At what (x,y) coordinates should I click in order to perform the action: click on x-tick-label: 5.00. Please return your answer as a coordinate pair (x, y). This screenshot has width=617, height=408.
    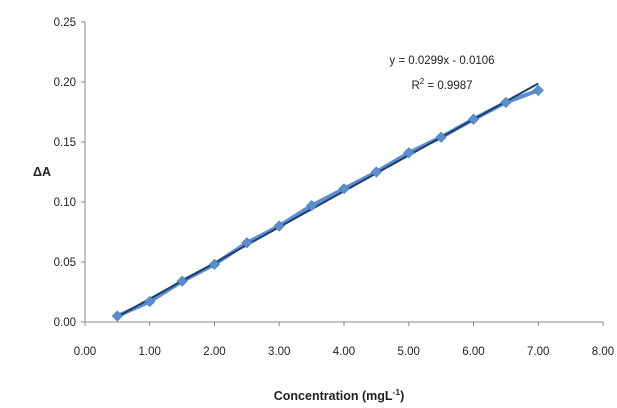
    Looking at the image, I should click on (409, 352).